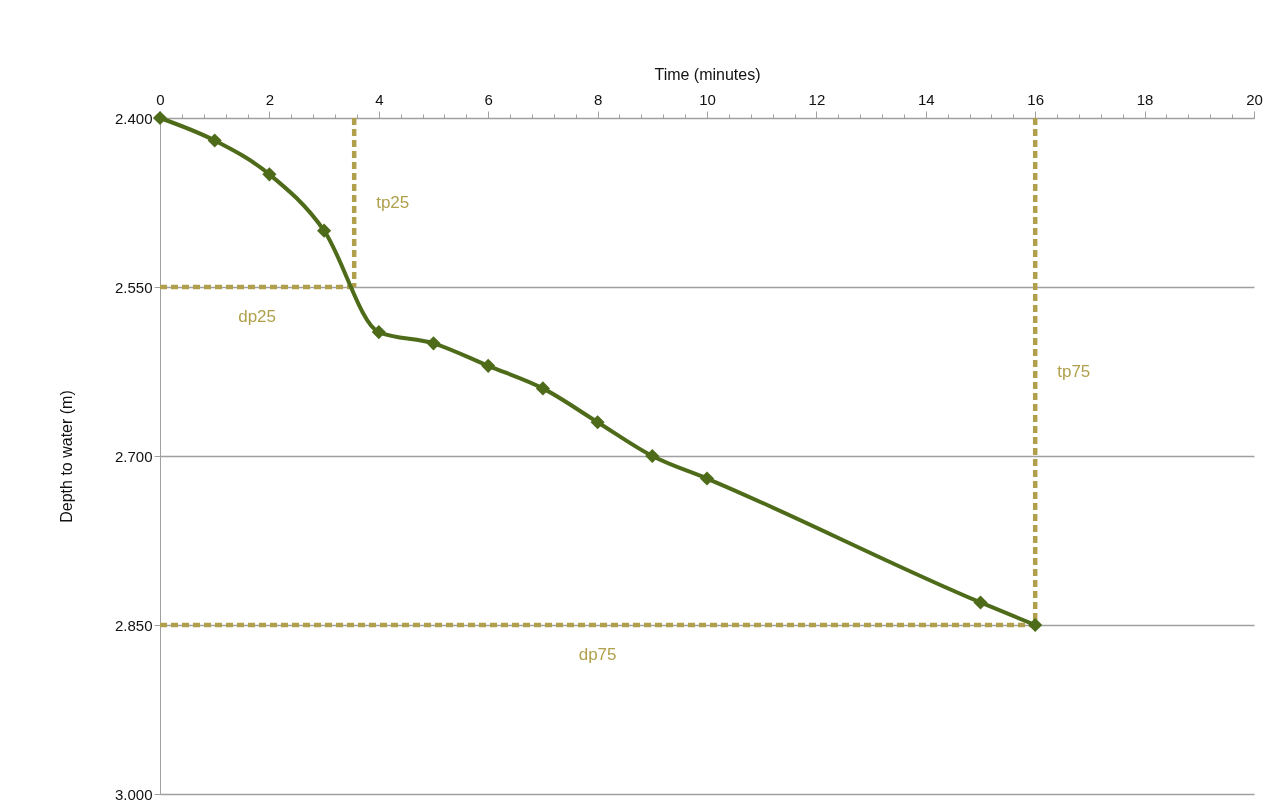  I want to click on y-axis-title: Depth to water (m), so click(66, 456).